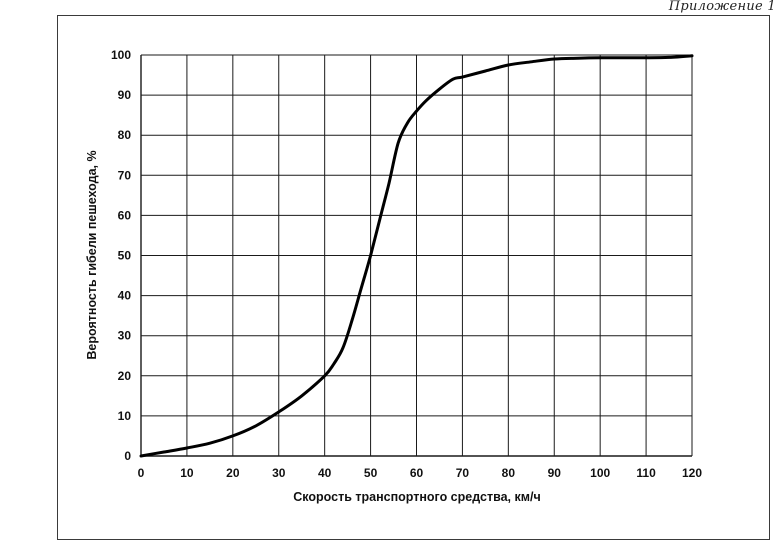 This screenshot has height=552, width=782. Describe the element at coordinates (125, 336) in the screenshot. I see `y-tick-label: 30` at that location.